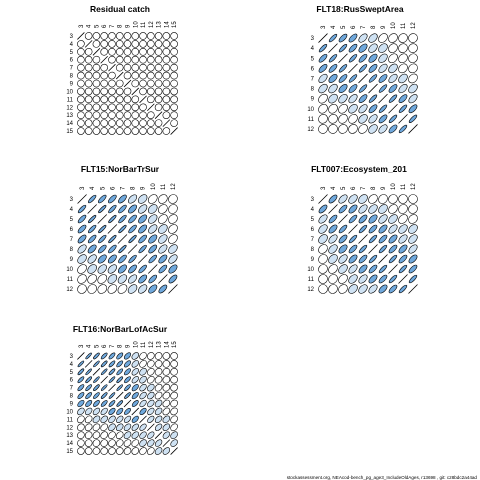 The height and width of the screenshot is (480, 480). What do you see at coordinates (167, 344) in the screenshot?
I see `column-tick-label: 14` at bounding box center [167, 344].